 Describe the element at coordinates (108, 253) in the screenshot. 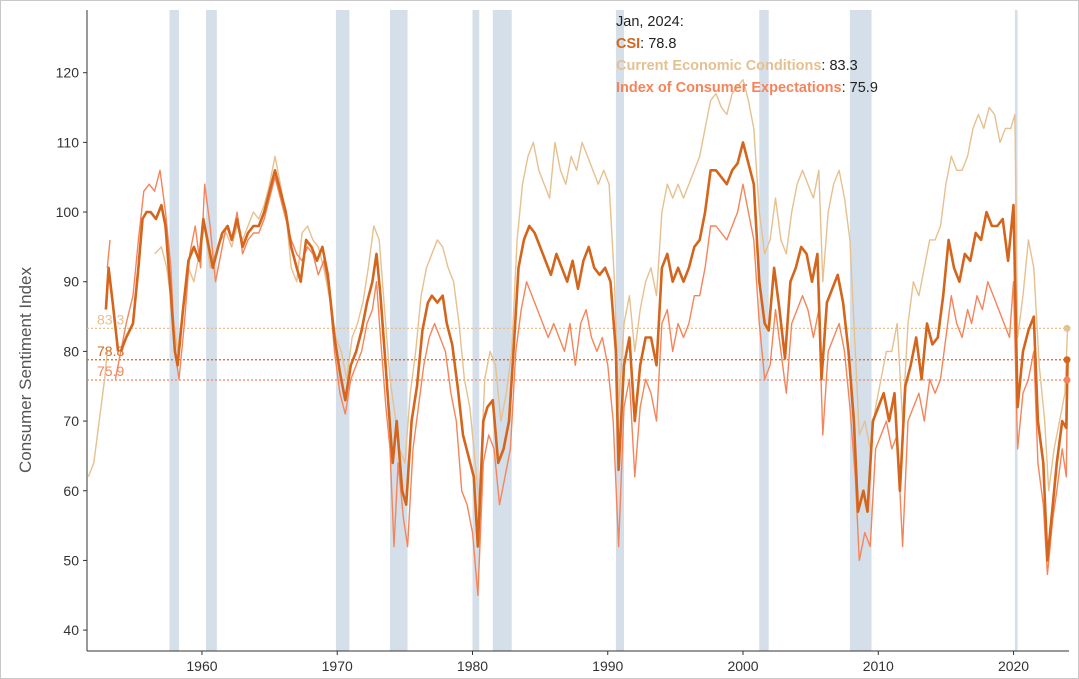

I see `series-line-index-of-consumer-expectations` at that location.